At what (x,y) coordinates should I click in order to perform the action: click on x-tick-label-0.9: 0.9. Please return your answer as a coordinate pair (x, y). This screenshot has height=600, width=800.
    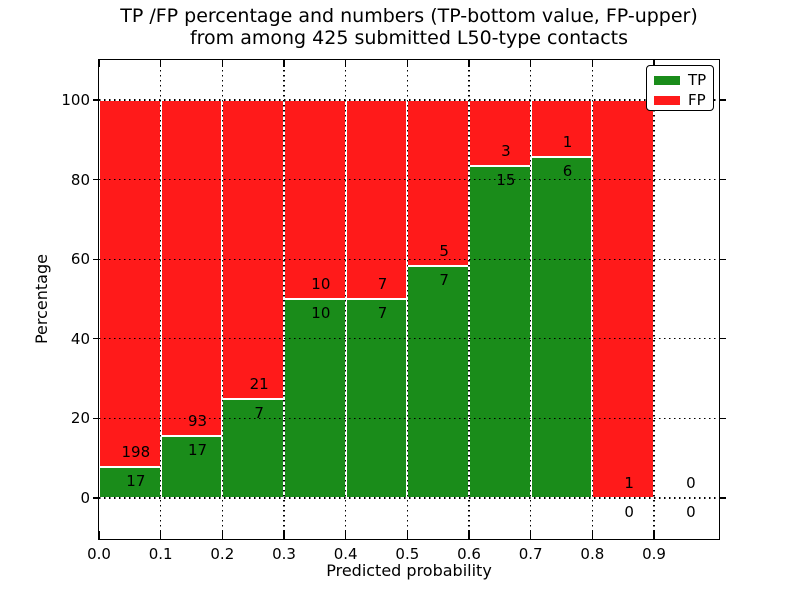
    Looking at the image, I should click on (654, 554).